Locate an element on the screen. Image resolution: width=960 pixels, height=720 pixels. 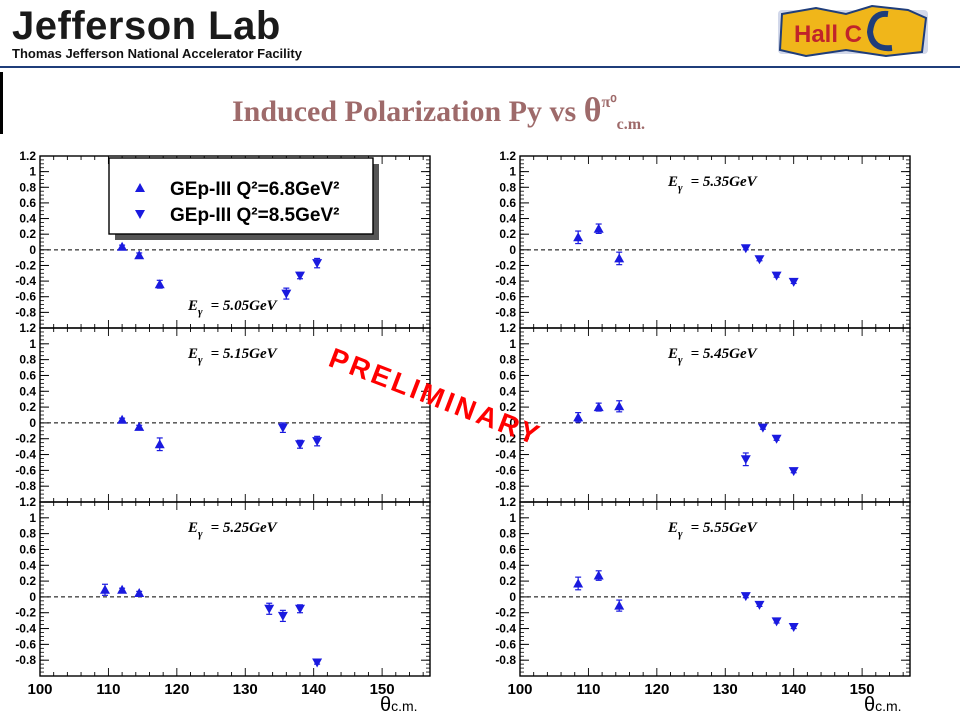
x-tick-label: 110 is located at coordinates (108, 689).